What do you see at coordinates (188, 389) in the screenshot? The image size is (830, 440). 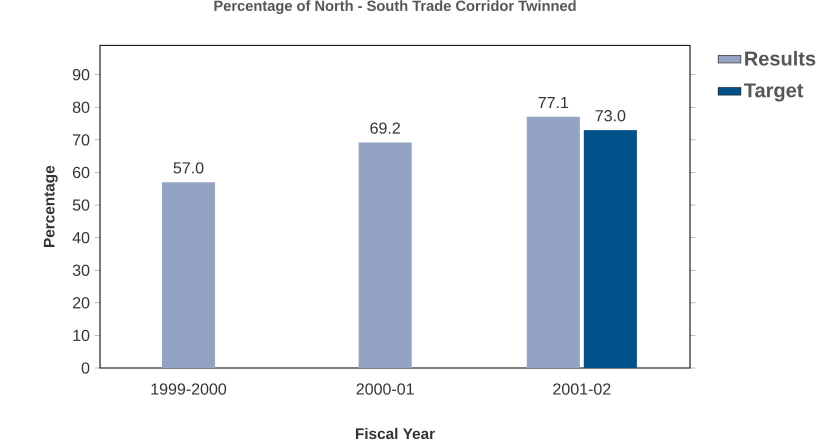 I see `x-tick-label: 1999-2000` at bounding box center [188, 389].